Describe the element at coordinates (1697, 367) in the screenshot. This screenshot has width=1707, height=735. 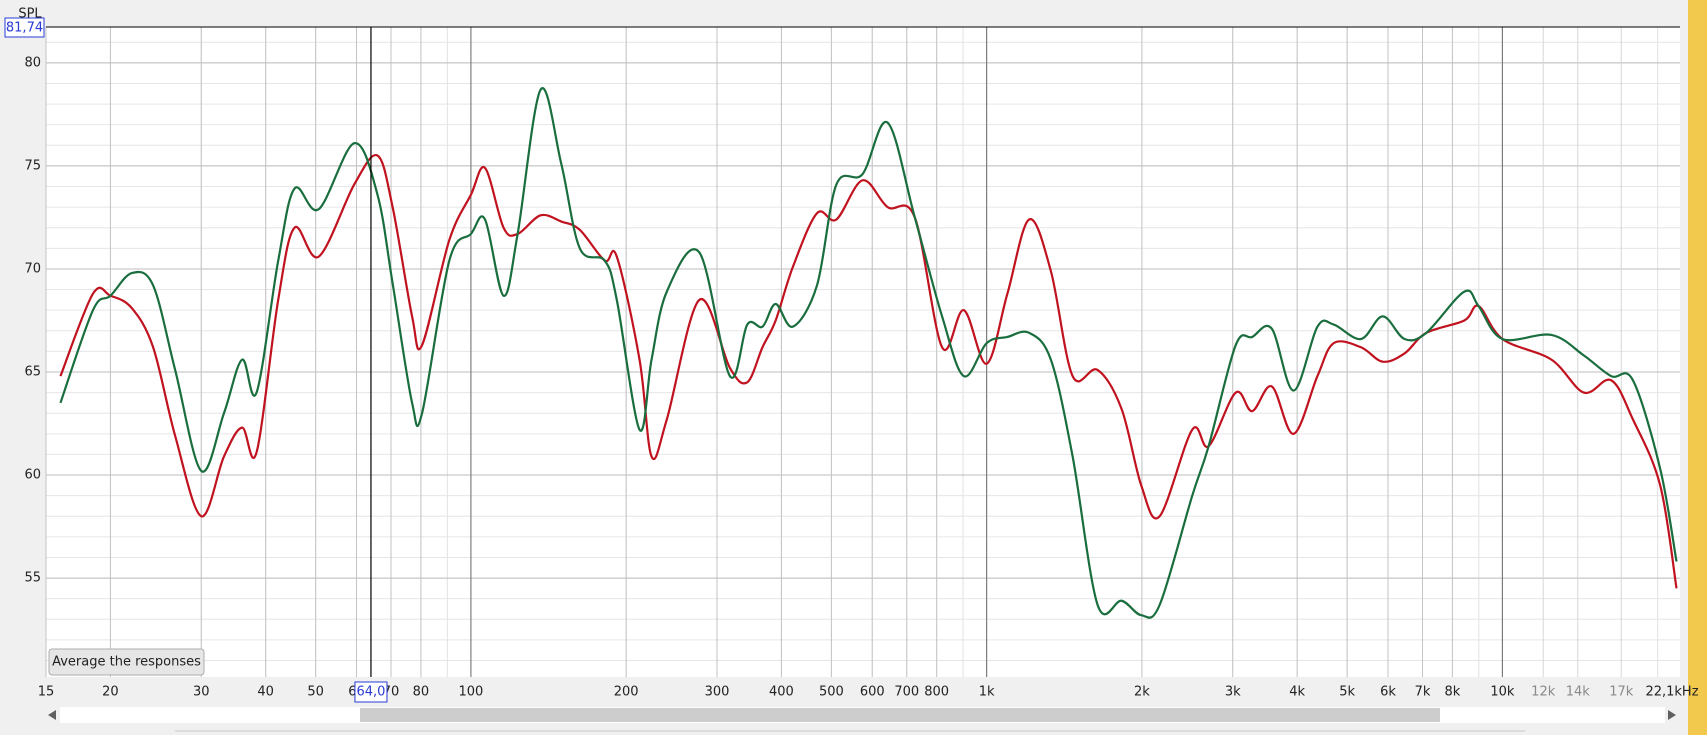
I see `side-strip` at that location.